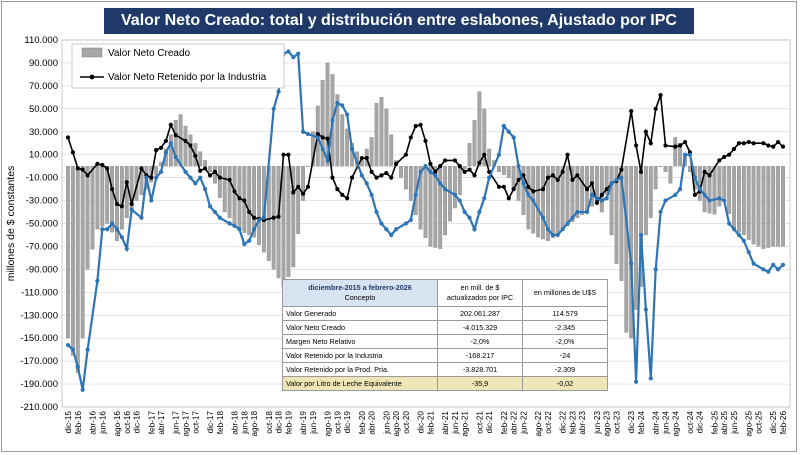  What do you see at coordinates (41, 40) in the screenshot?
I see `y-tick-label: 110.000` at bounding box center [41, 40].